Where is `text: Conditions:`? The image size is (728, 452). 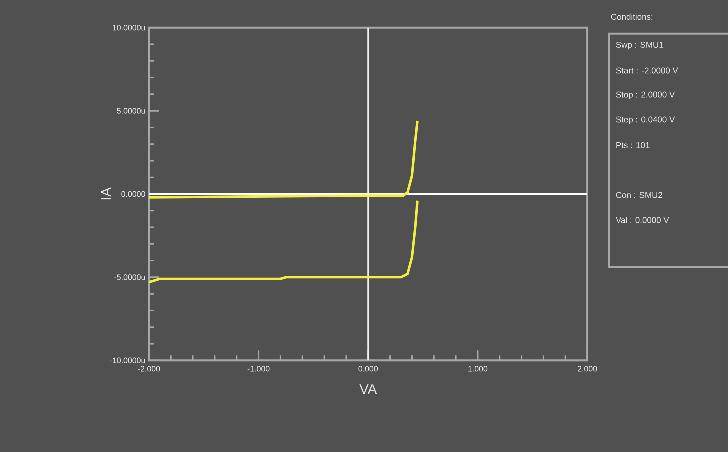 text: Conditions: is located at coordinates (632, 17).